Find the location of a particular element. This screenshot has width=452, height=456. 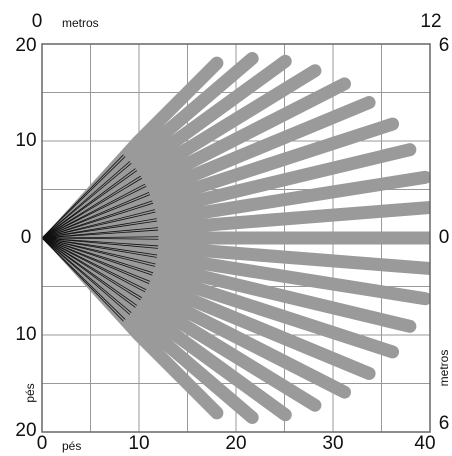

origin-rays is located at coordinates (100, 238).